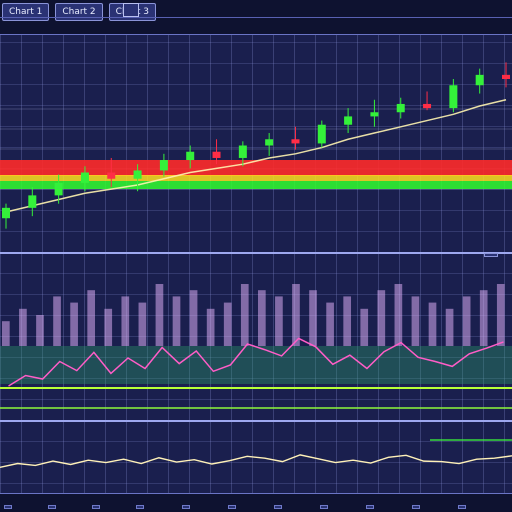 This screenshot has width=512, height=512. I want to click on chart-status-strip, so click(256, 25).